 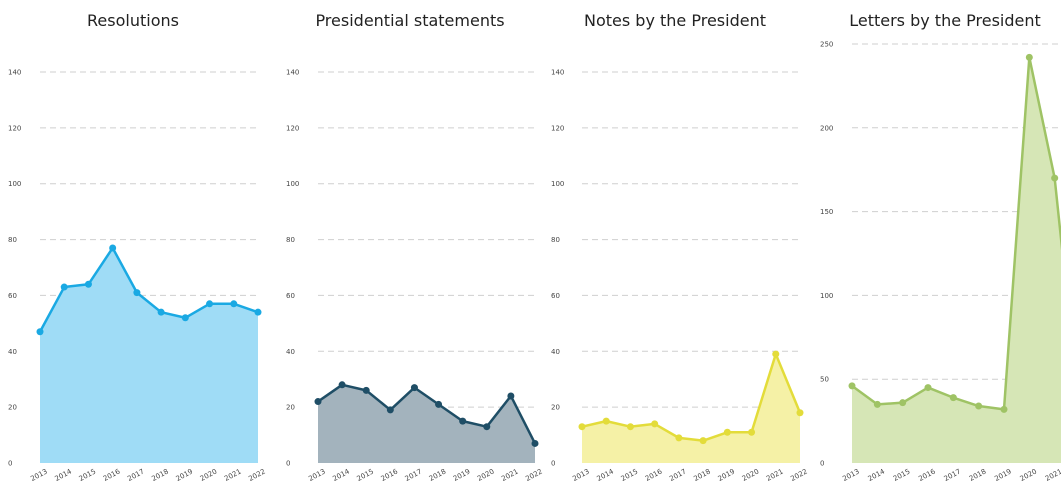 What do you see at coordinates (133, 20) in the screenshot?
I see `chart-title: Resolutions` at bounding box center [133, 20].